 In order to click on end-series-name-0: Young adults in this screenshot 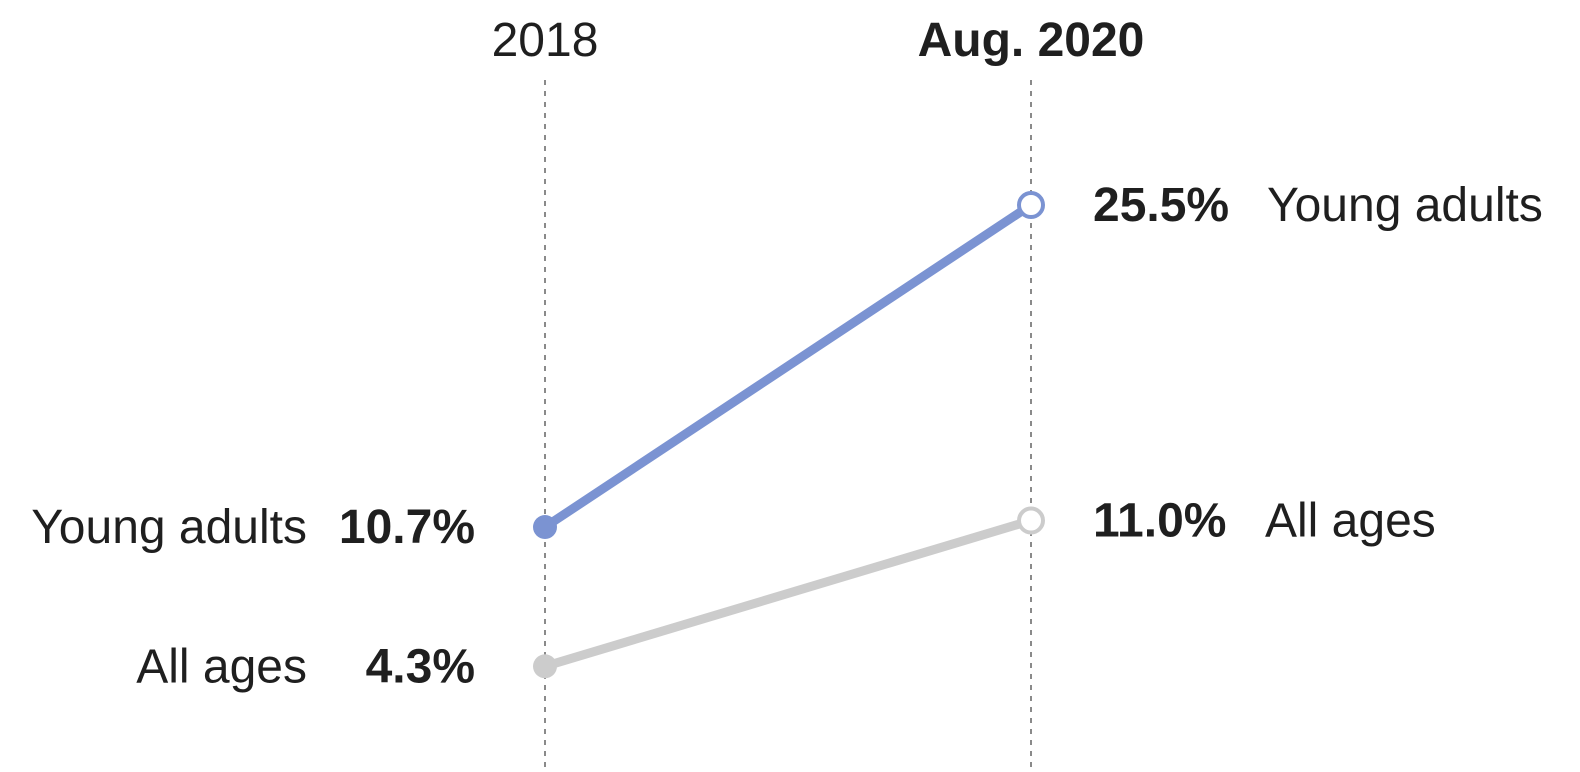, I will do `click(1405, 205)`.